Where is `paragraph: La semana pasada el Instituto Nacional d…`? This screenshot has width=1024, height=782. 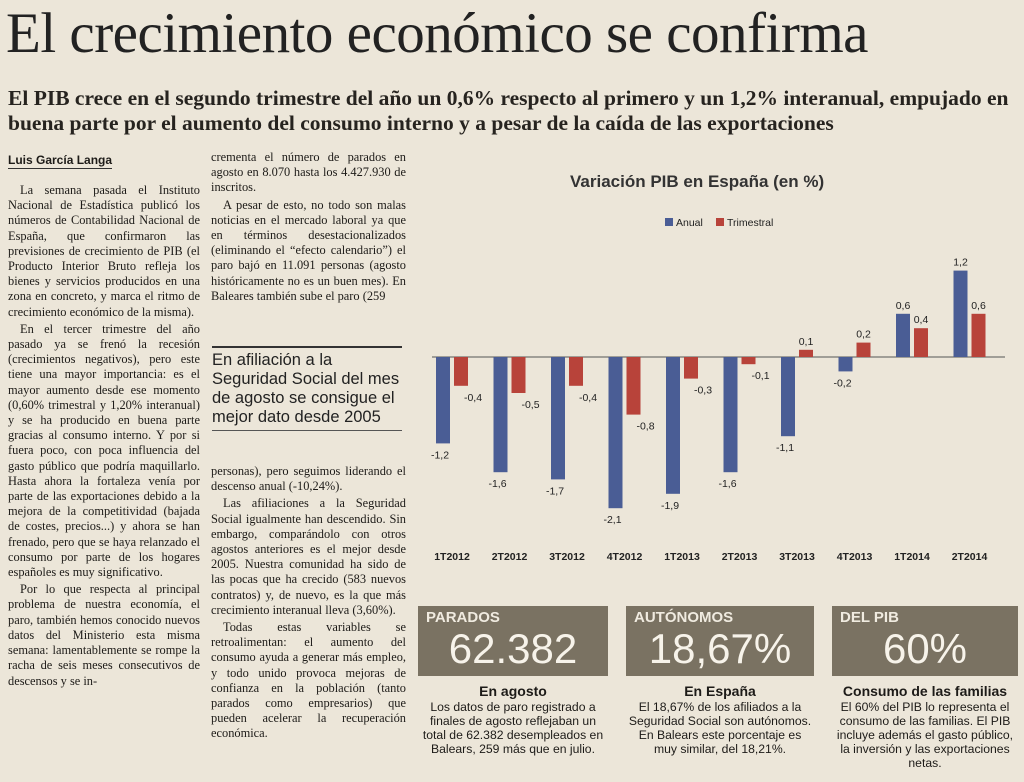
paragraph: La semana pasada el Instituto Nacional d… is located at coordinates (104, 251).